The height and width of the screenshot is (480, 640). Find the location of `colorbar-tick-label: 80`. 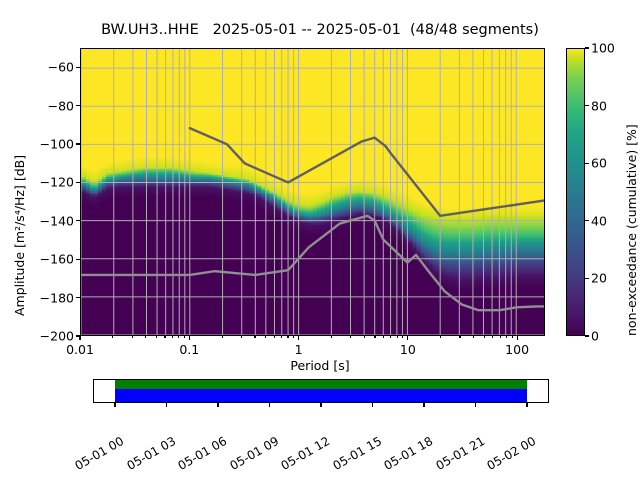

colorbar-tick-label: 80 is located at coordinates (599, 106).